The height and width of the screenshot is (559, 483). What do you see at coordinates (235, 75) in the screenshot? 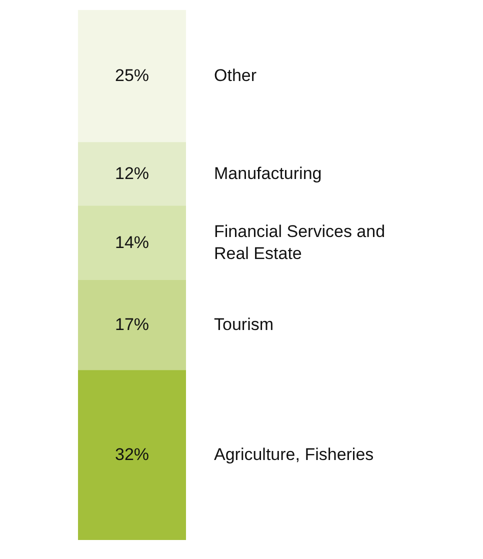
I see `series-label: Other` at bounding box center [235, 75].